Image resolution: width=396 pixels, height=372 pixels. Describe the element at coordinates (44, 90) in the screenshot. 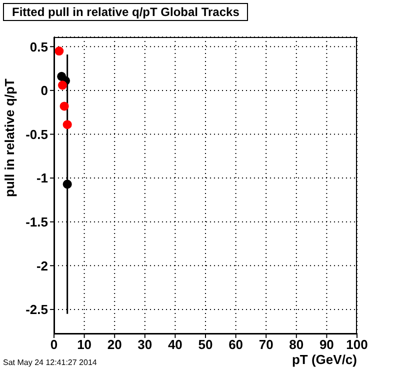

I see `y-tick-label: 0` at that location.